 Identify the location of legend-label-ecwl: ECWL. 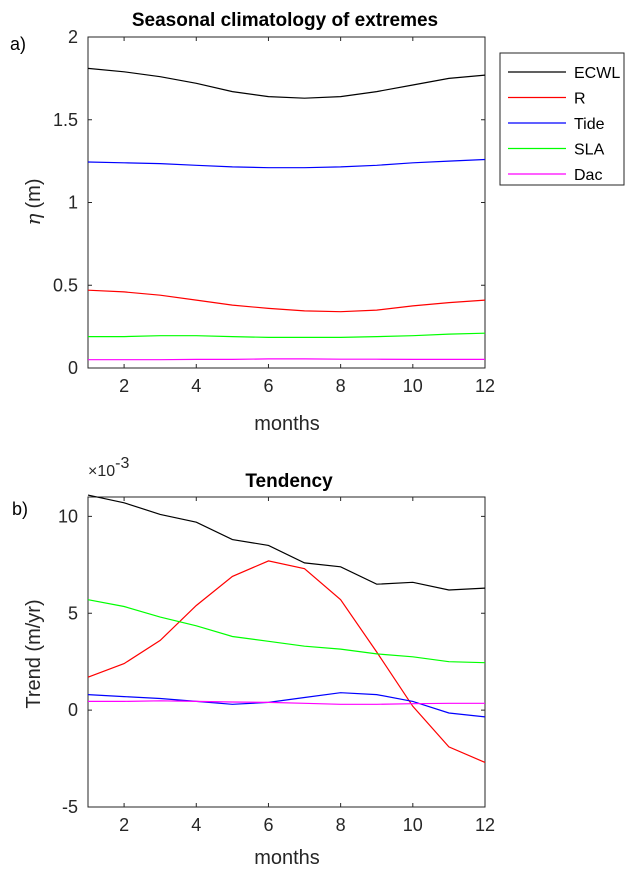
(597, 73).